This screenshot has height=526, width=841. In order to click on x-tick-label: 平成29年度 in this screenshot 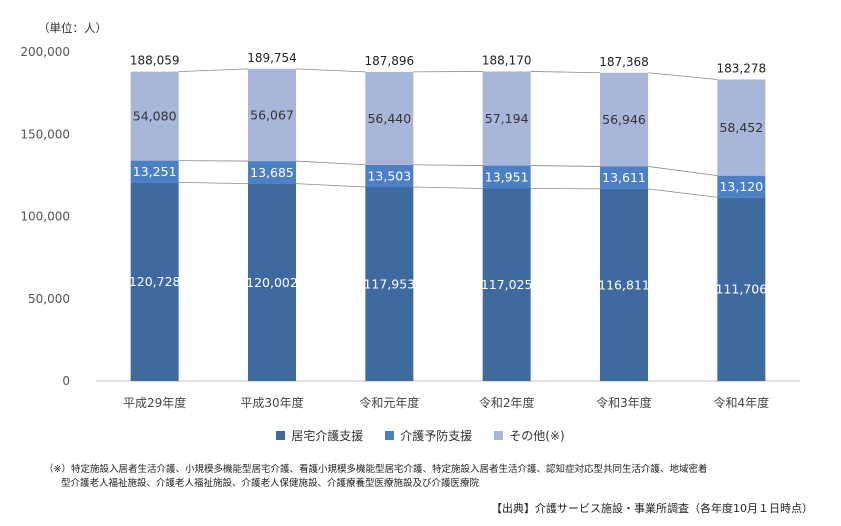, I will do `click(154, 402)`.